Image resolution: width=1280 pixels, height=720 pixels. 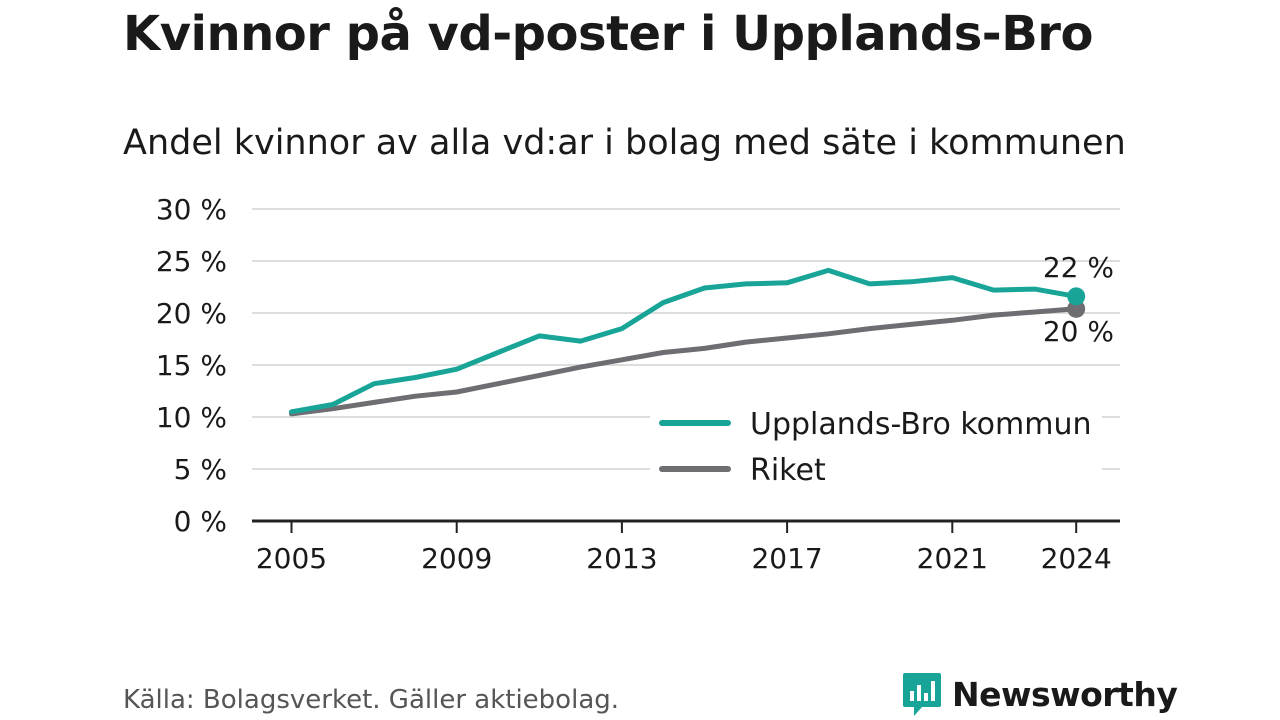 What do you see at coordinates (786, 558) in the screenshot?
I see `x-tick-label: 2017` at bounding box center [786, 558].